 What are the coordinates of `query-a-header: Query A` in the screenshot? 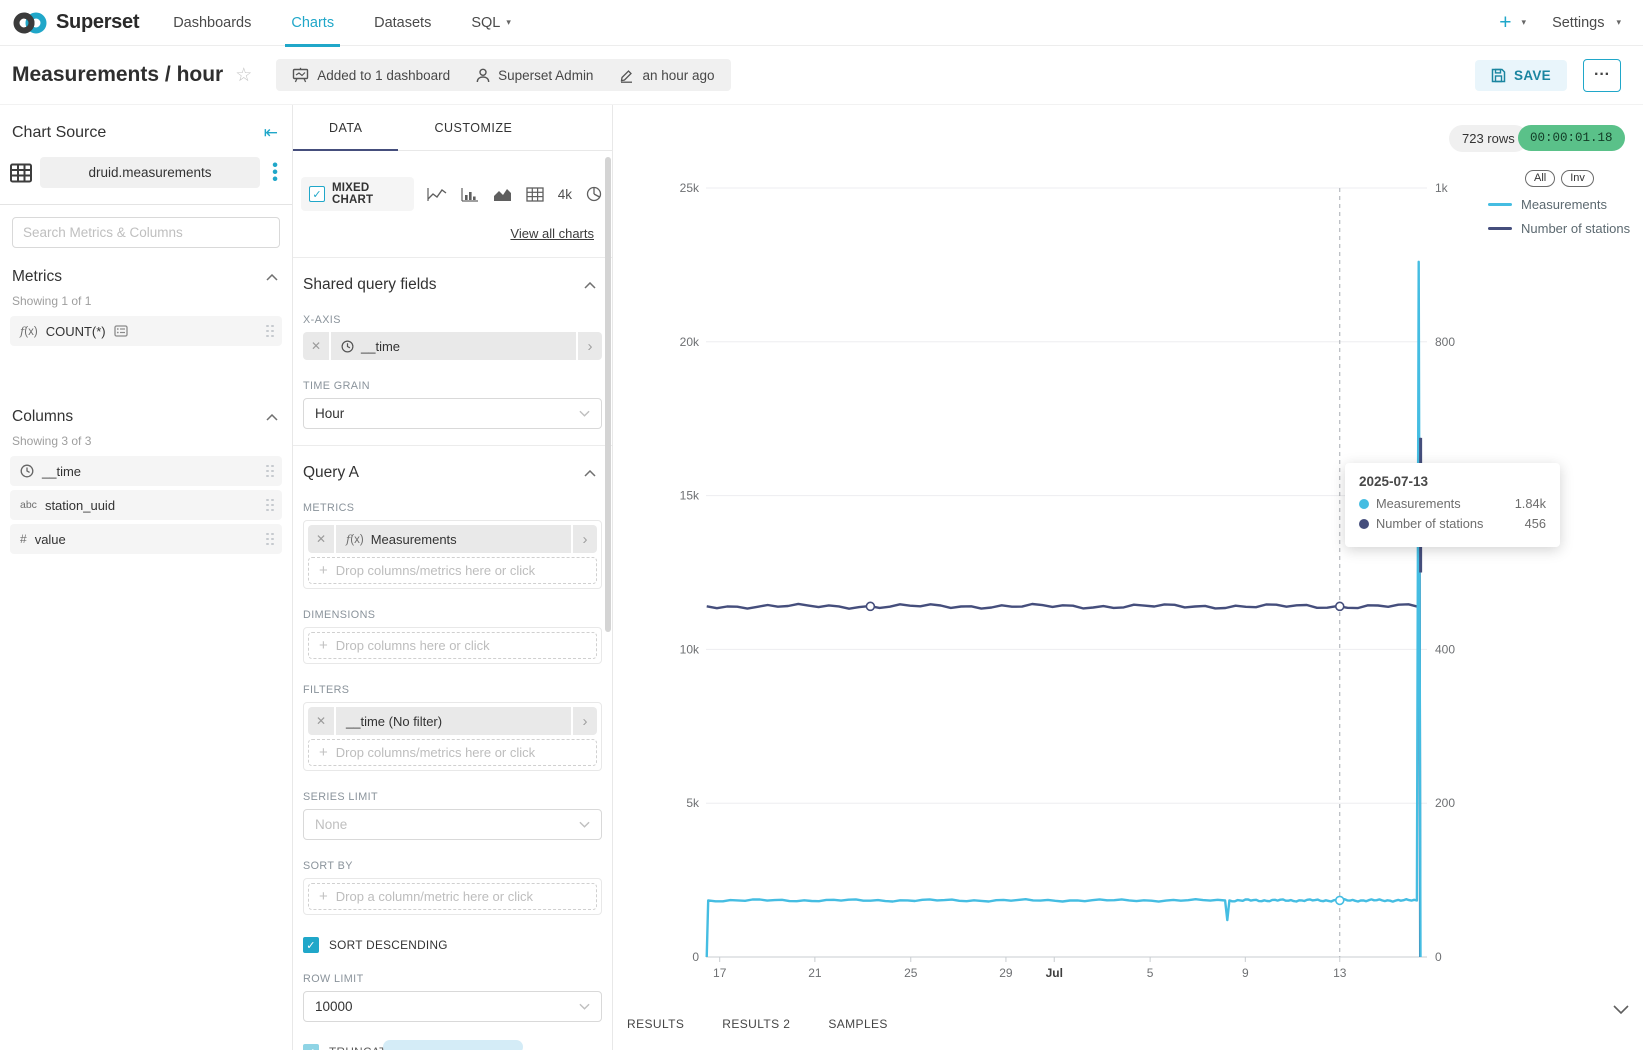 It's located at (331, 472).